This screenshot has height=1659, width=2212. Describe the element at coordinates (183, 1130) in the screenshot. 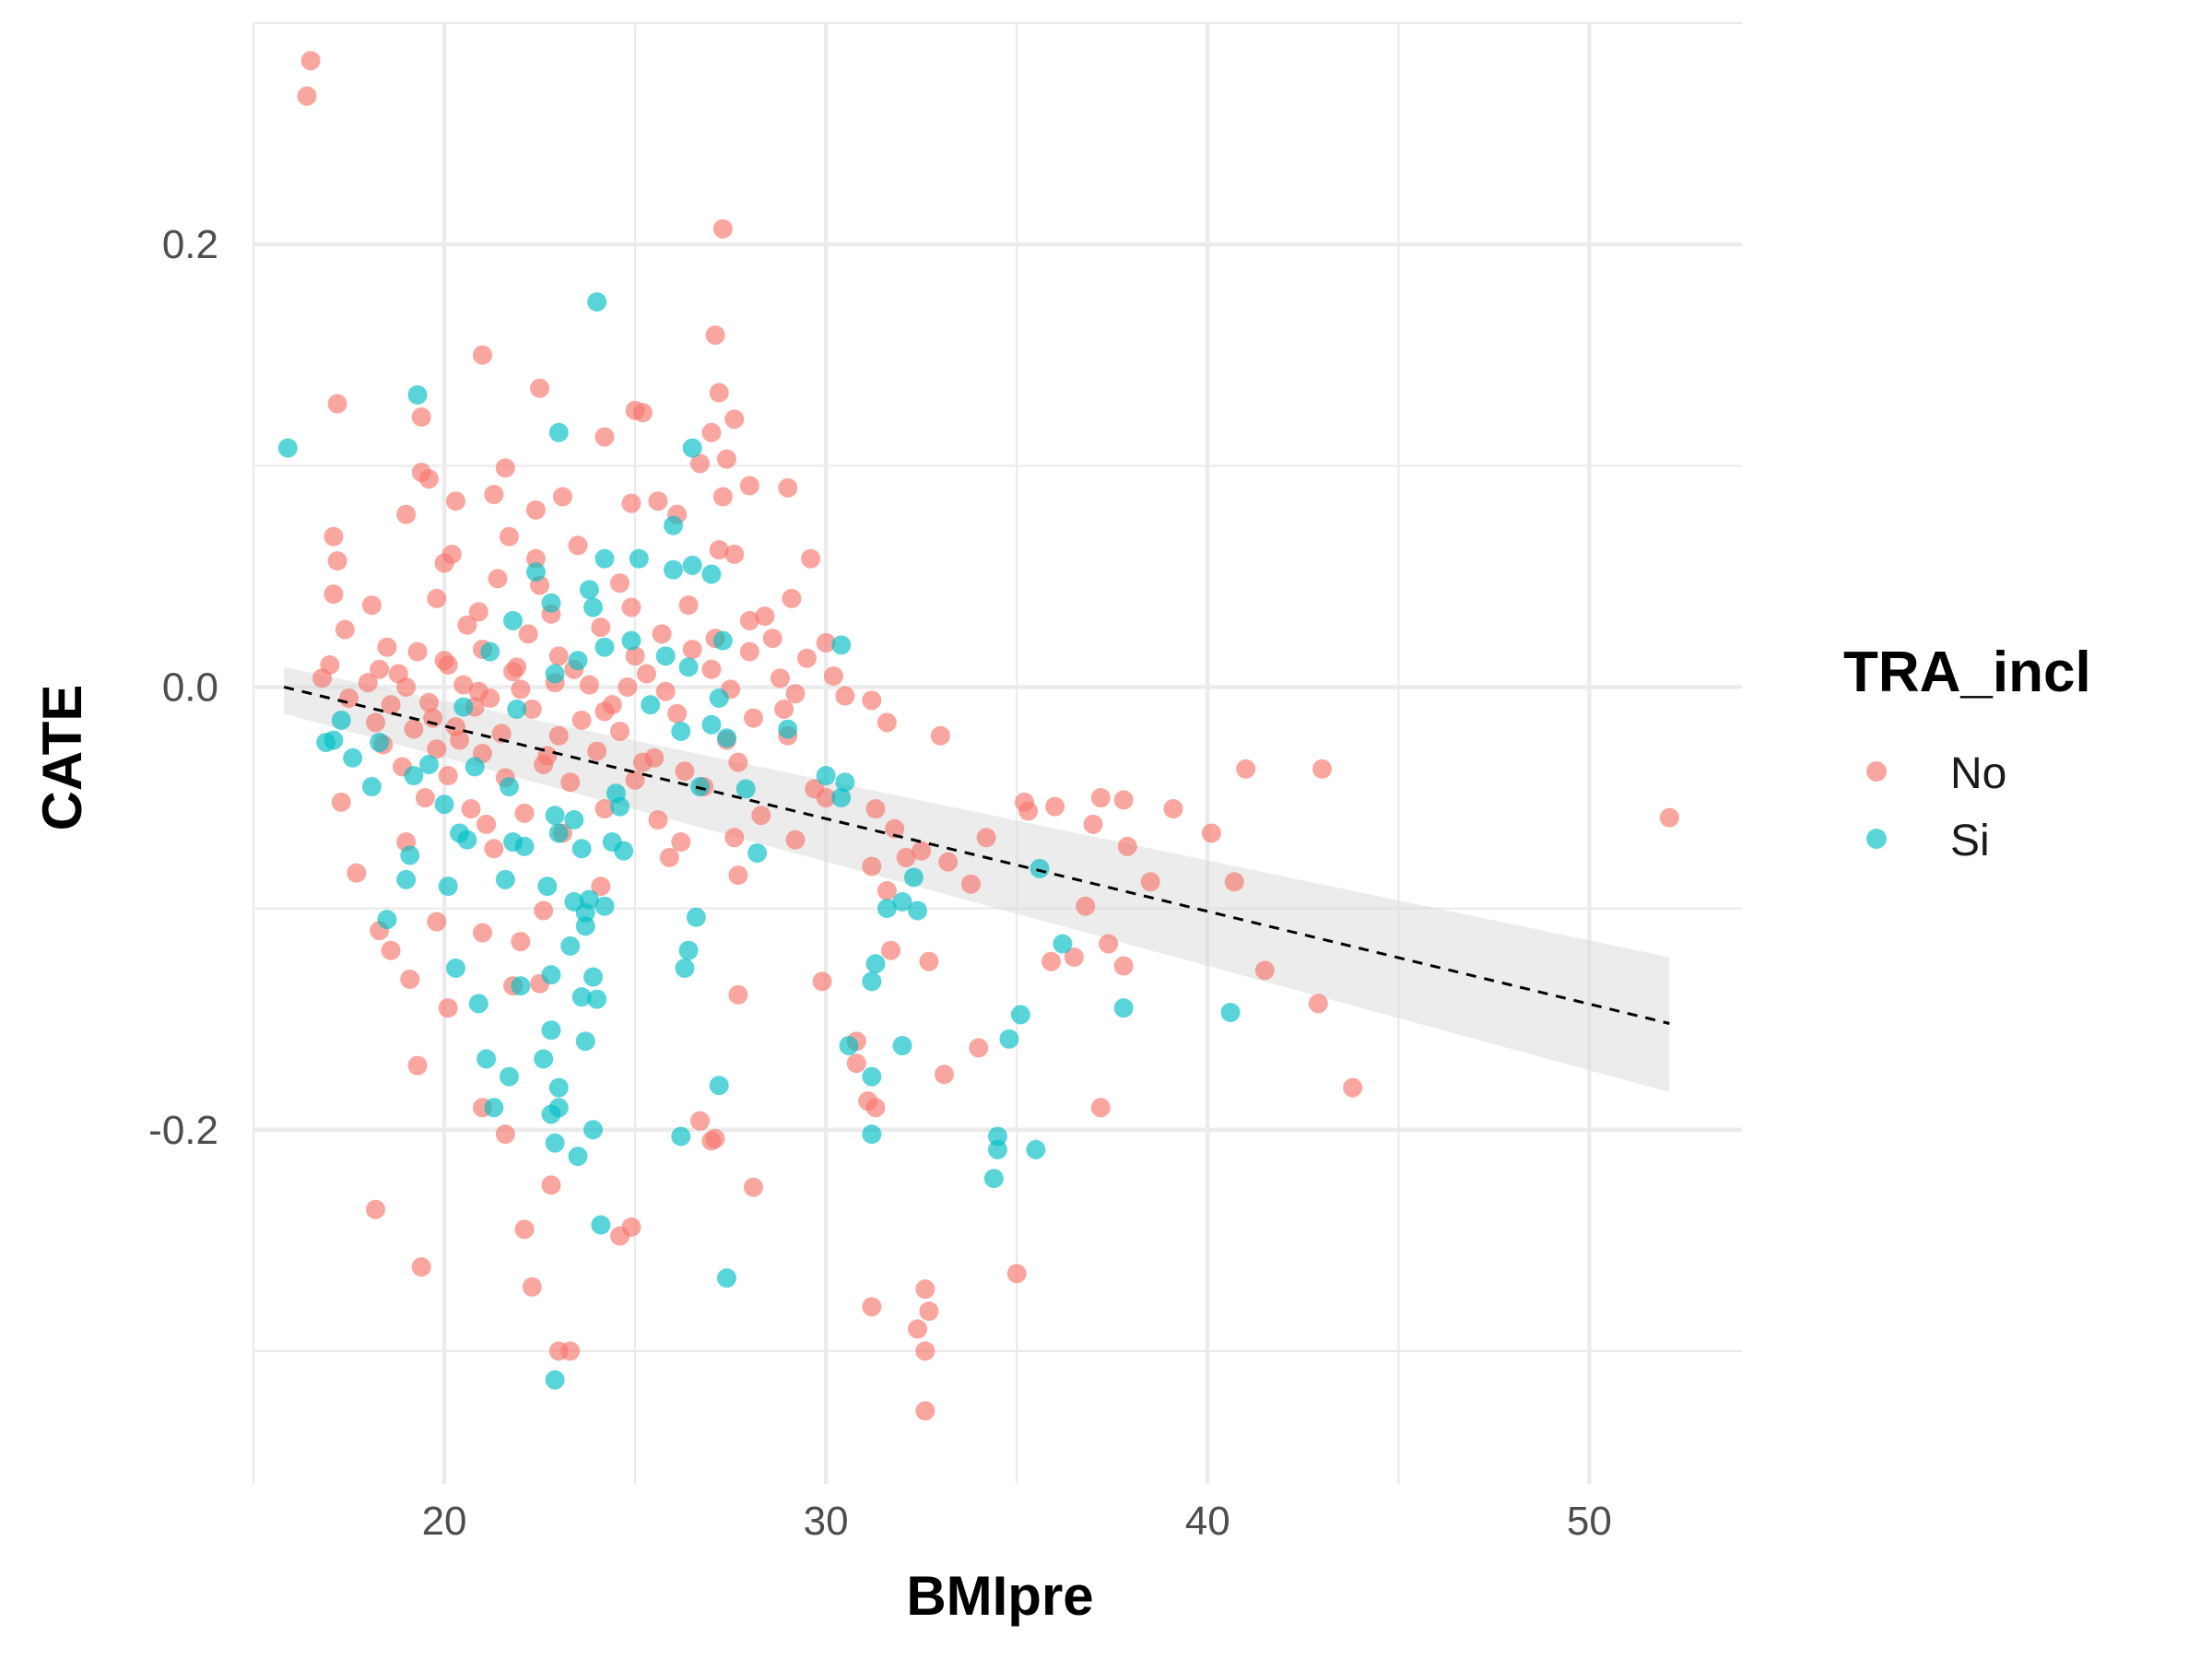

I see `y-tick-label: -0.2` at that location.